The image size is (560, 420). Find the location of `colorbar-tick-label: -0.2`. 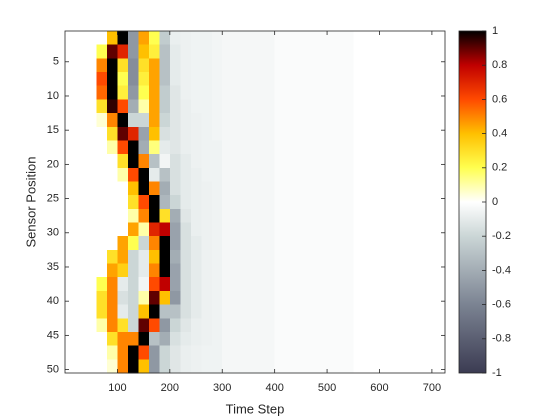

colorbar-tick-label: -0.2 is located at coordinates (501, 236).